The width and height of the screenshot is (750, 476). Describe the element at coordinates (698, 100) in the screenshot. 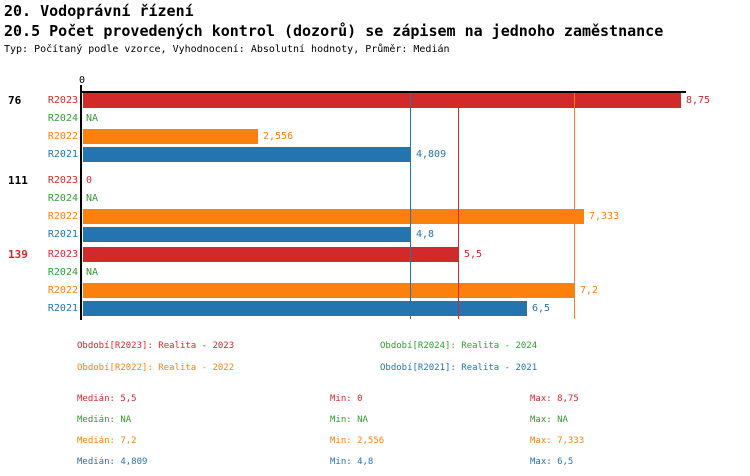

I see `bar-value-label: 8,75` at that location.